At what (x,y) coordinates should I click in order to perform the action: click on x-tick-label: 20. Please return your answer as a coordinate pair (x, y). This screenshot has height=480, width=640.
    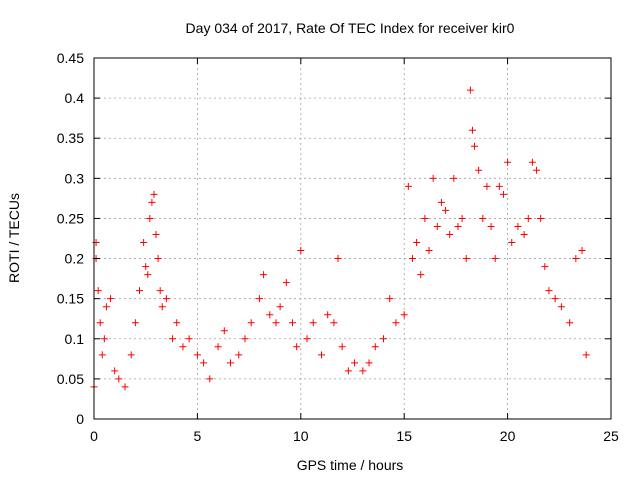
    Looking at the image, I should click on (508, 436).